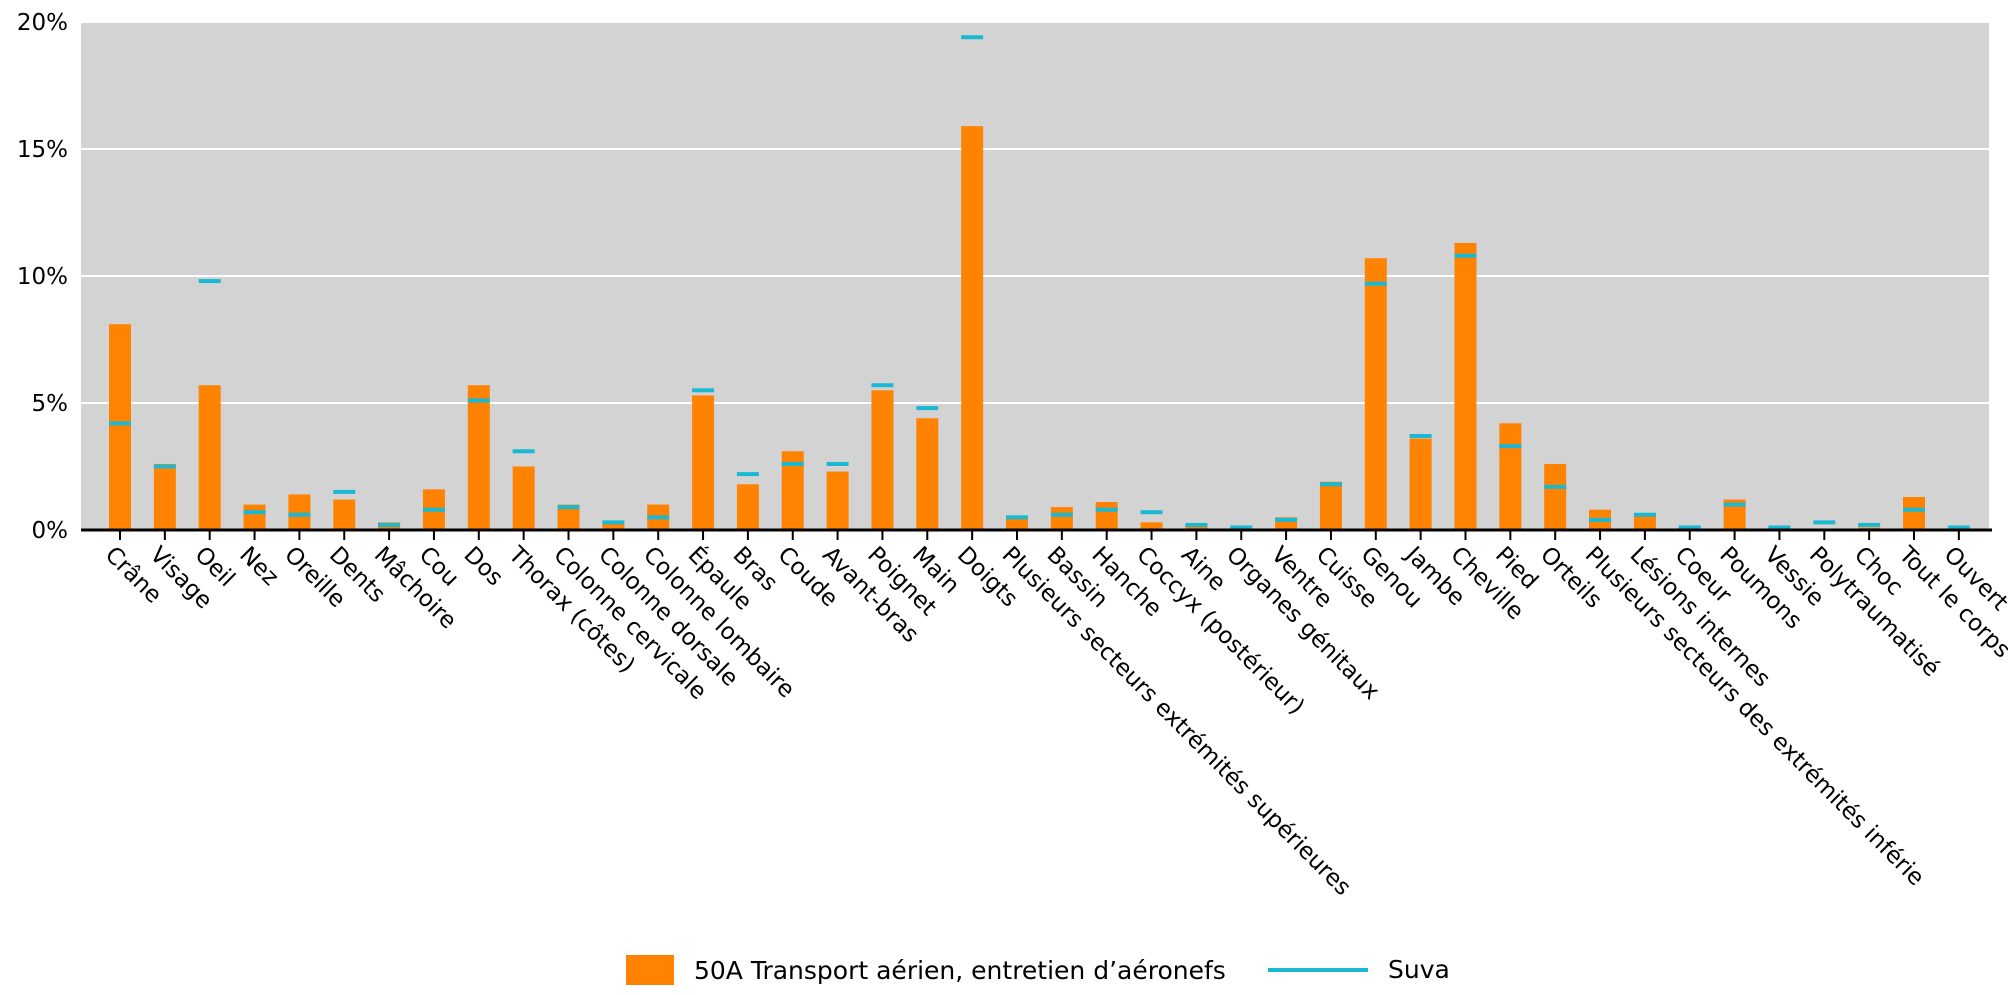  What do you see at coordinates (50, 404) in the screenshot?
I see `y-tick-label: 5%` at bounding box center [50, 404].